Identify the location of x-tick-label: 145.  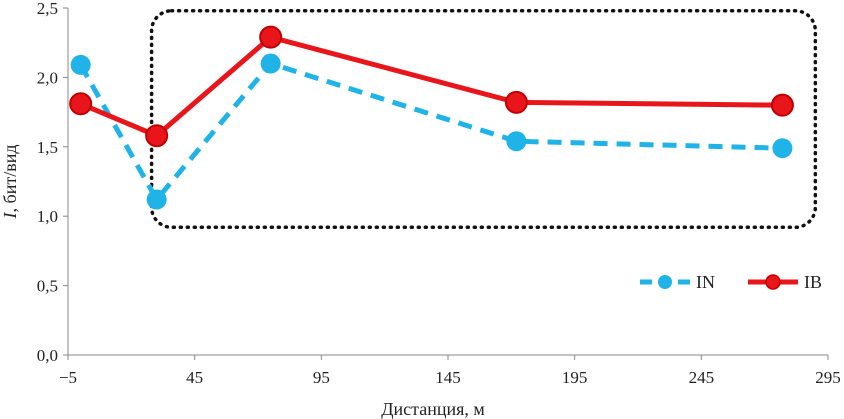
(448, 377).